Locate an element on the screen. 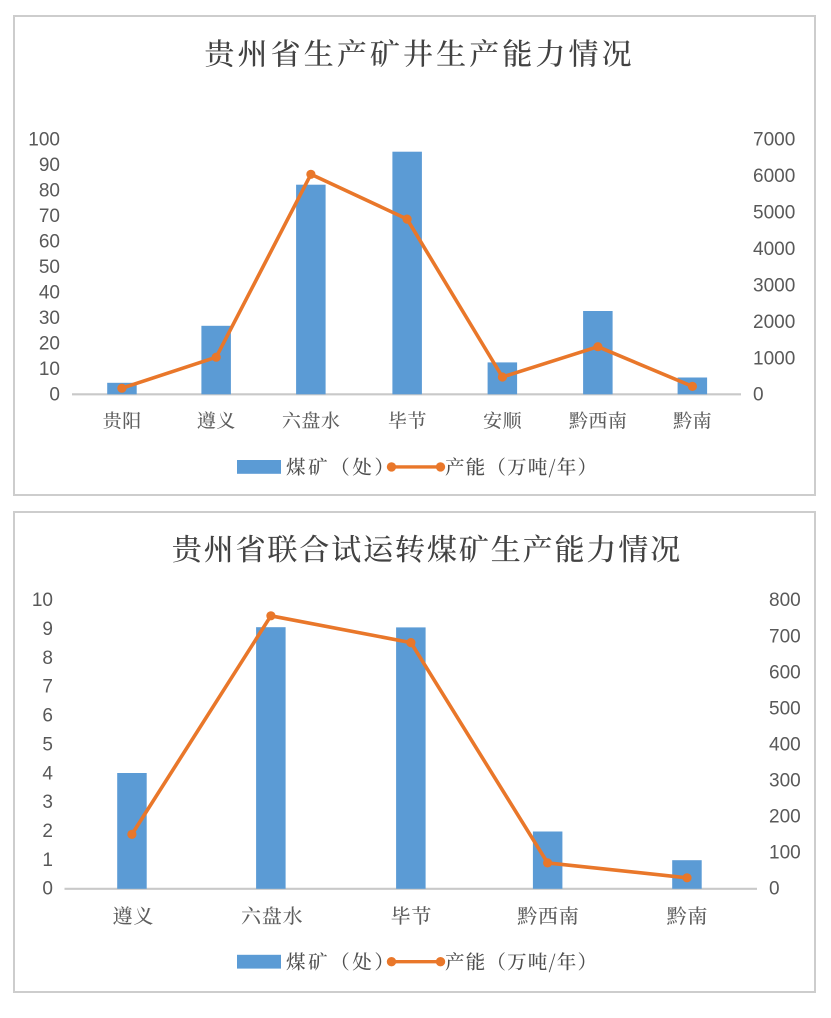 Image resolution: width=831 pixels, height=1018 pixels. svg-text: 500 is located at coordinates (785, 708).